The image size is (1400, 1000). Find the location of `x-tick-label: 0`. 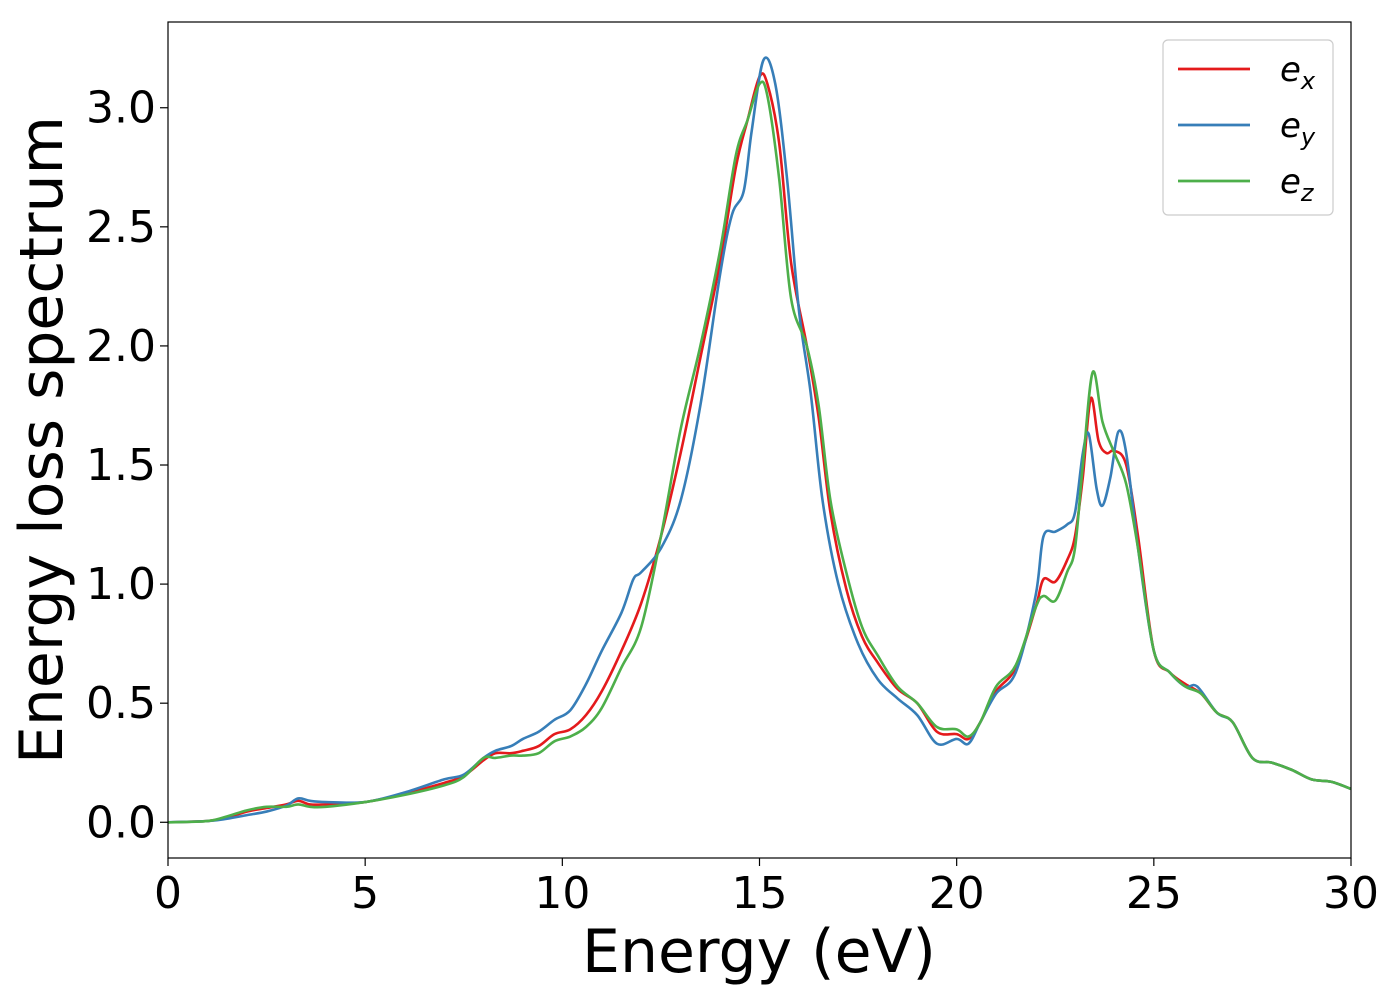

x-tick-label: 0 is located at coordinates (168, 893).